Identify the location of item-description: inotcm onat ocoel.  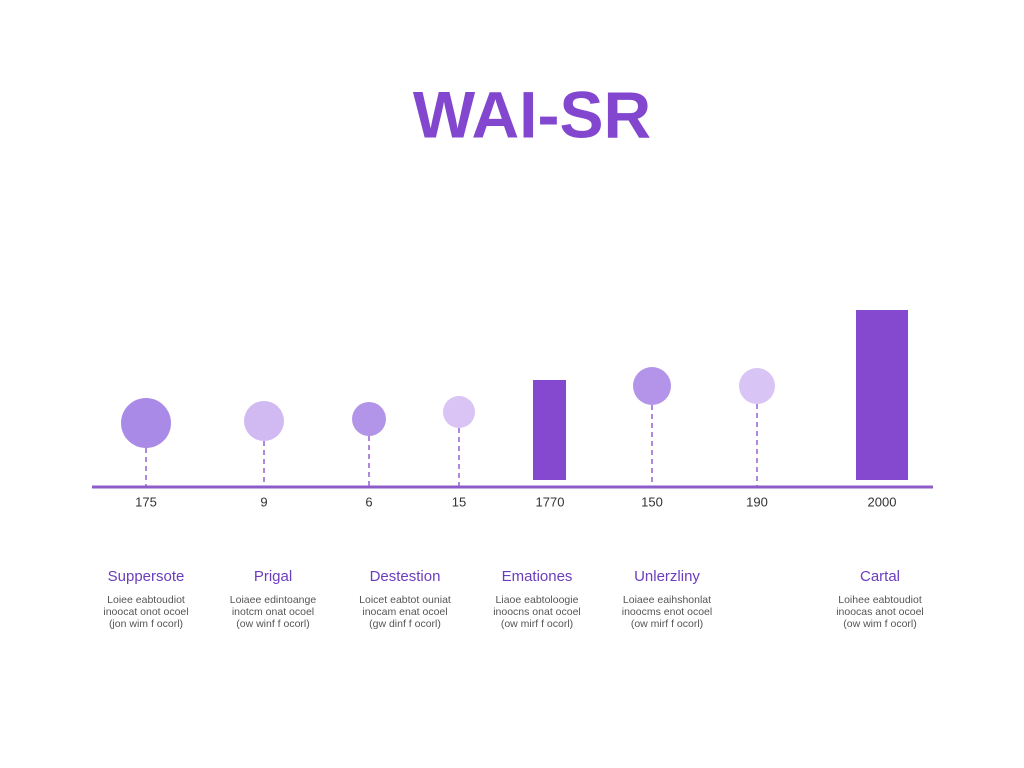
(273, 612).